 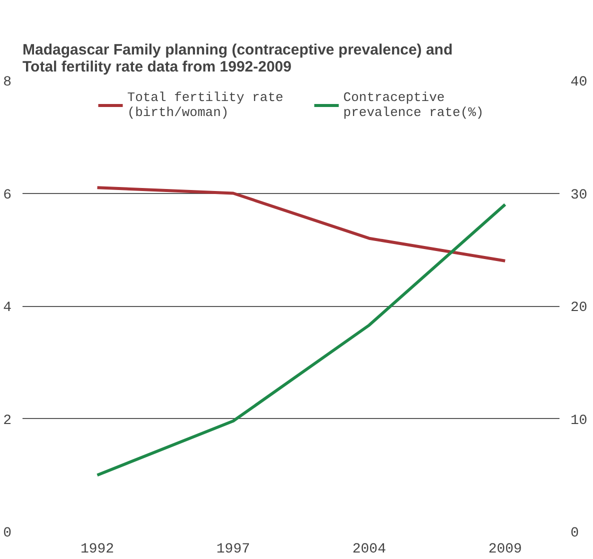 What do you see at coordinates (237, 59) in the screenshot?
I see `chart-title: Madagascar Family planning (contraceptive prevalence) and Total fertility rate data from 1992-2009` at bounding box center [237, 59].